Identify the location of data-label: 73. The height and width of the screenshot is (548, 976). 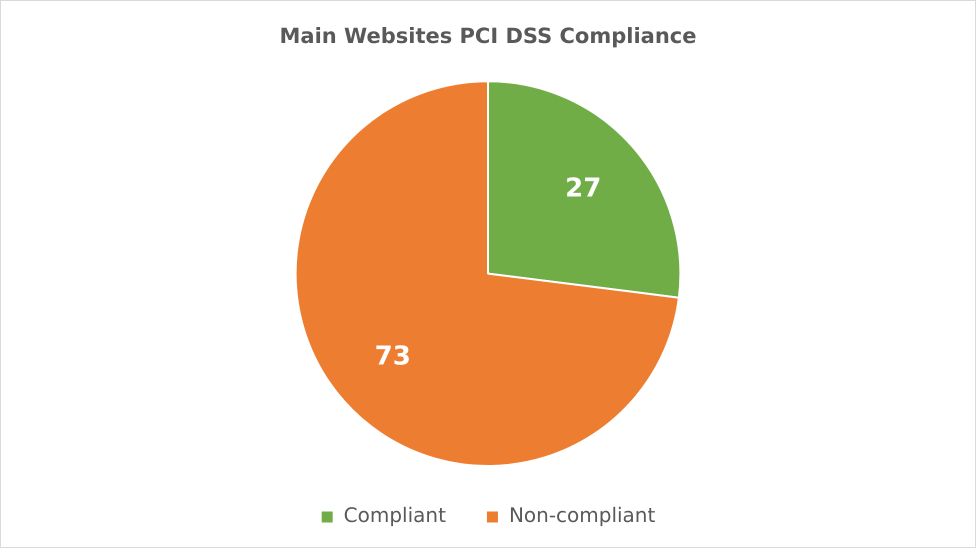
(392, 356).